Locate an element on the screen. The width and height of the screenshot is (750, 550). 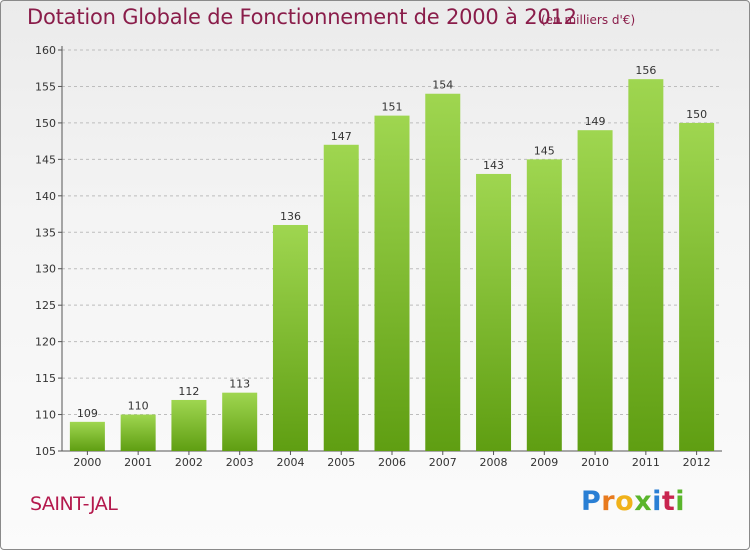
bar-value-label: 109 is located at coordinates (87, 413).